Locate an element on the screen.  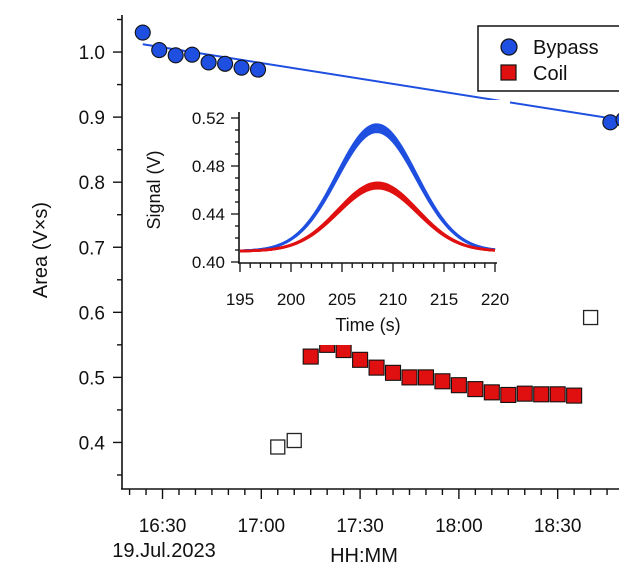
main-x-tick-label-16-30: 16:30 is located at coordinates (163, 526).